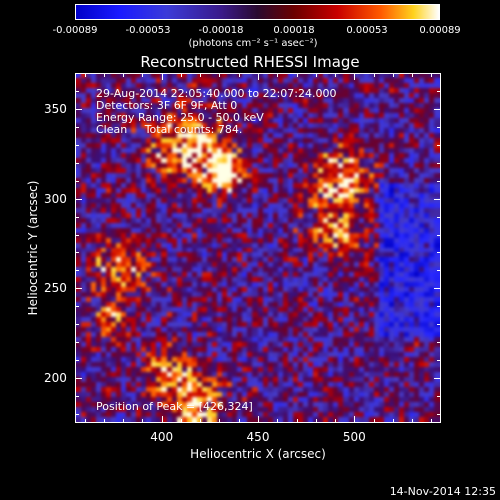 The image size is (500, 500). I want to click on x-tick-label: 400, so click(162, 437).